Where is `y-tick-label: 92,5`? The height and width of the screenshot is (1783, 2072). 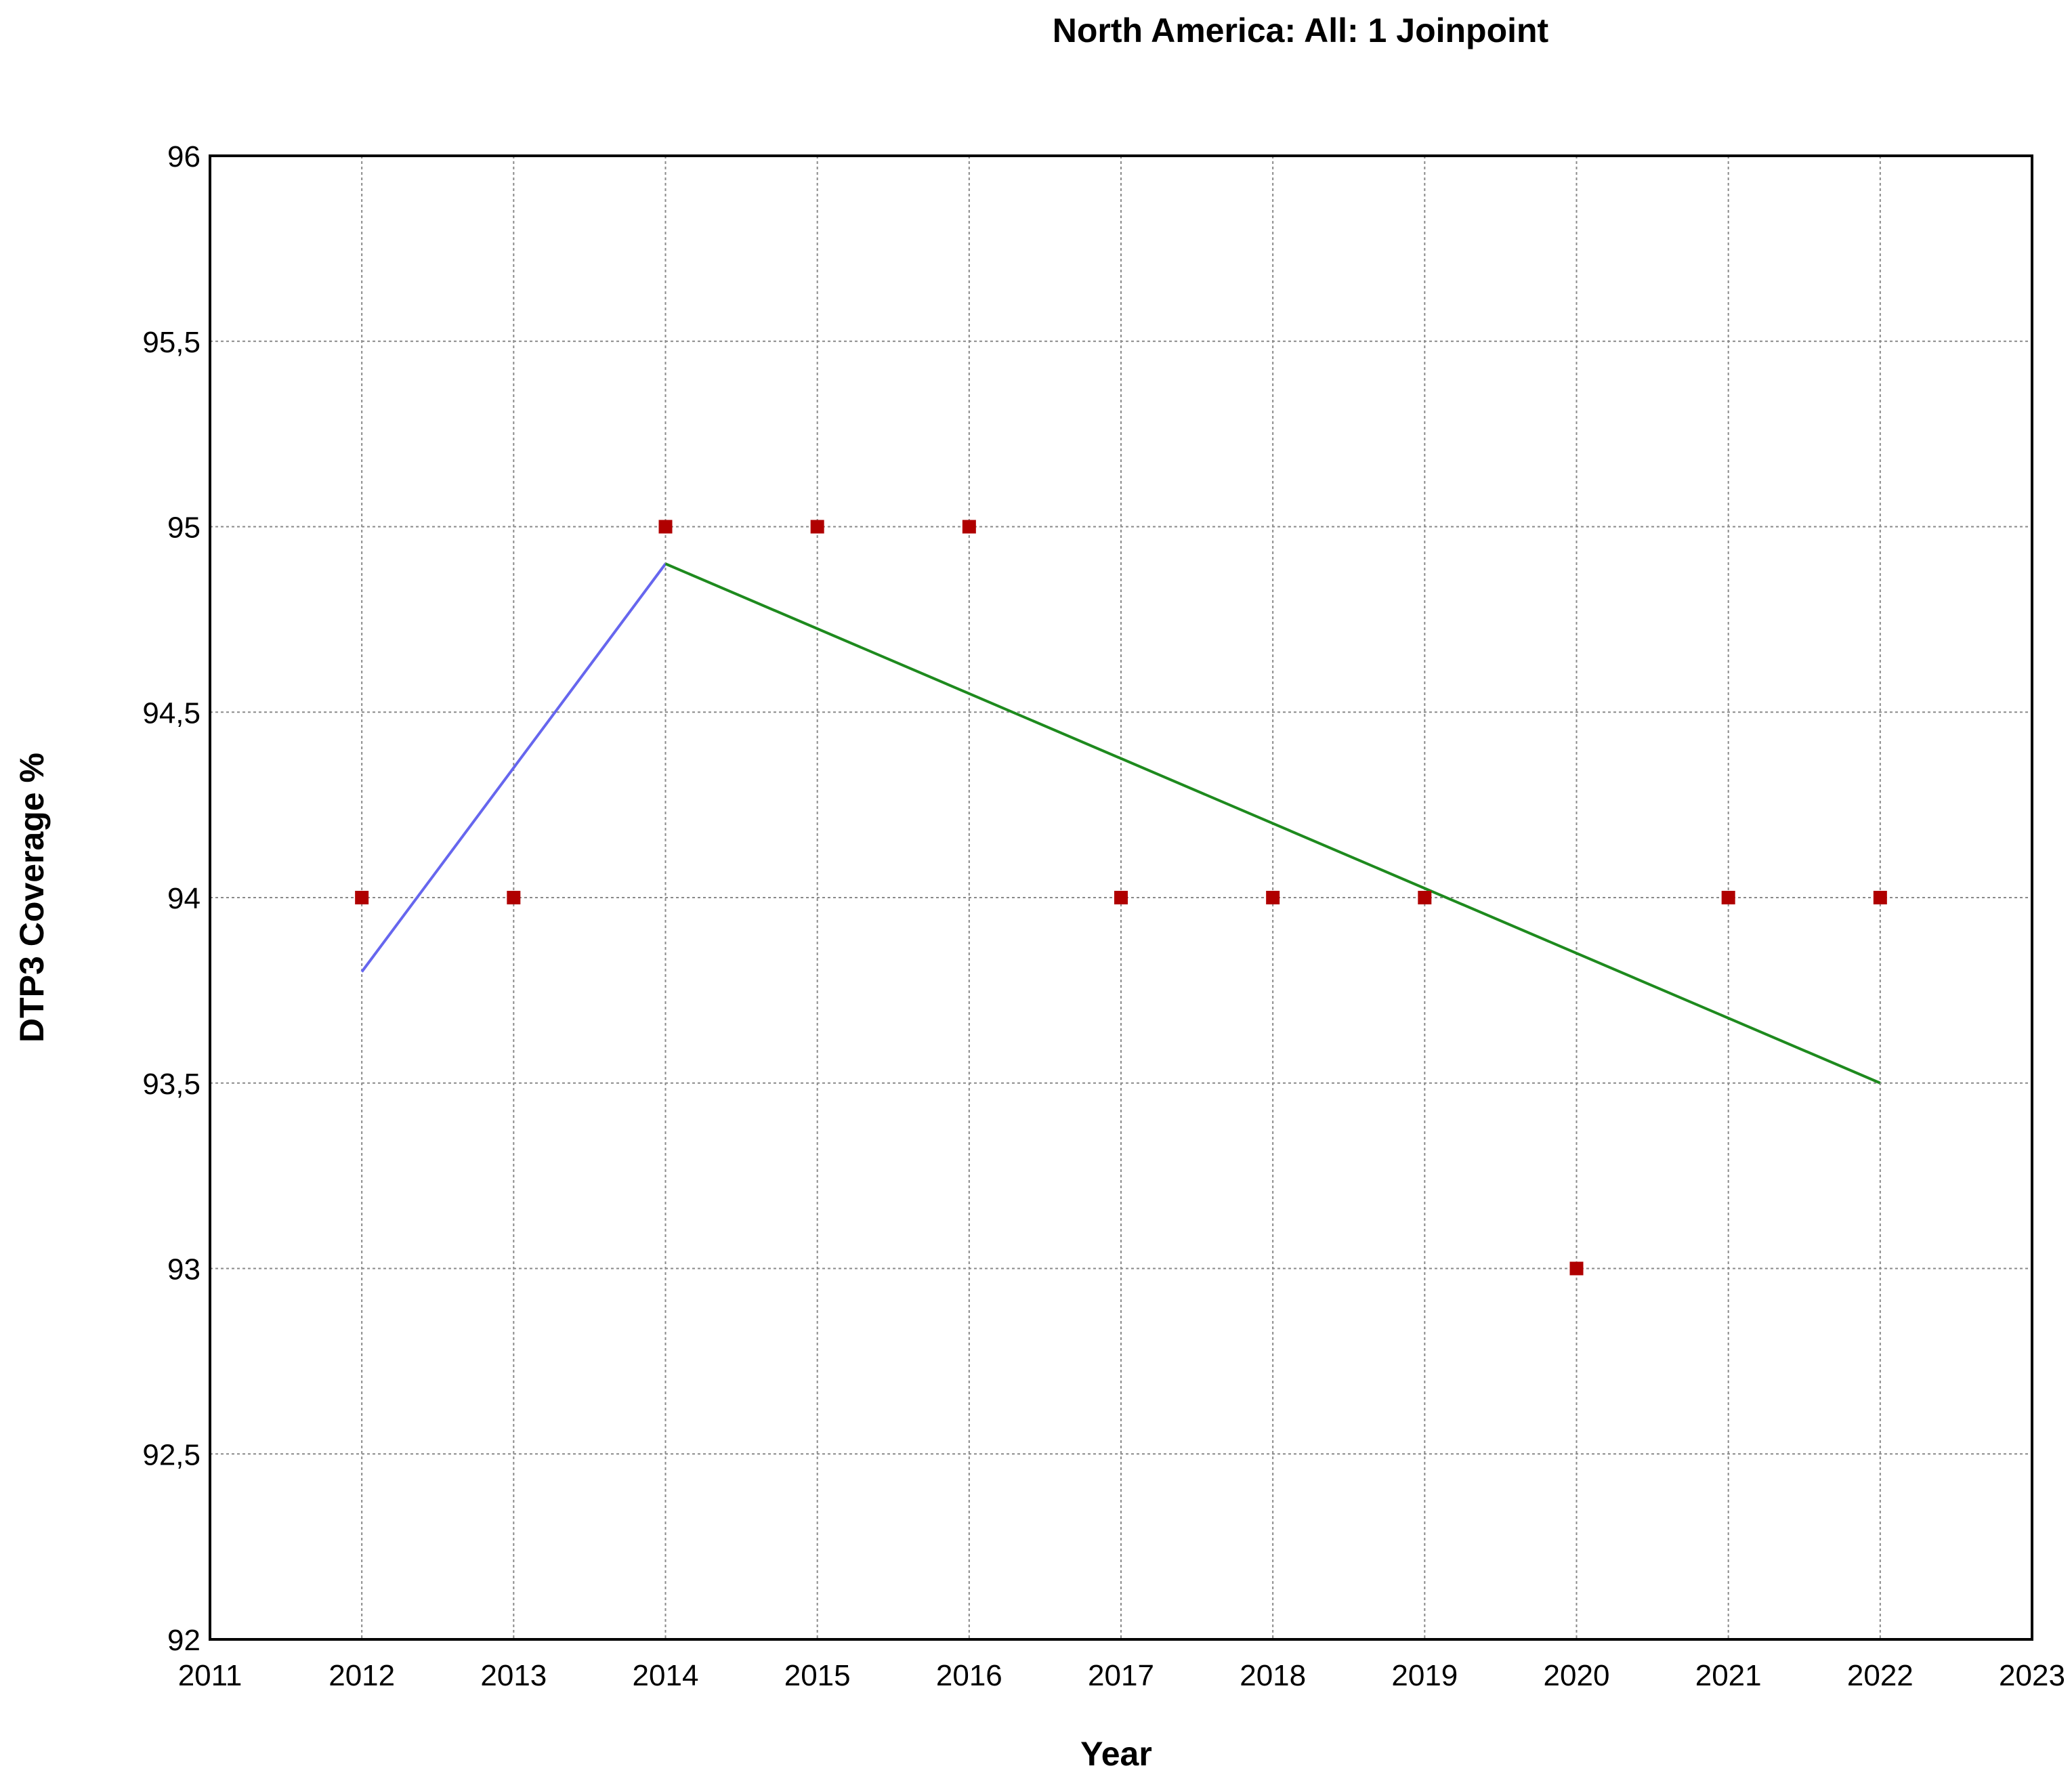
y-tick-label: 92,5 is located at coordinates (171, 1454).